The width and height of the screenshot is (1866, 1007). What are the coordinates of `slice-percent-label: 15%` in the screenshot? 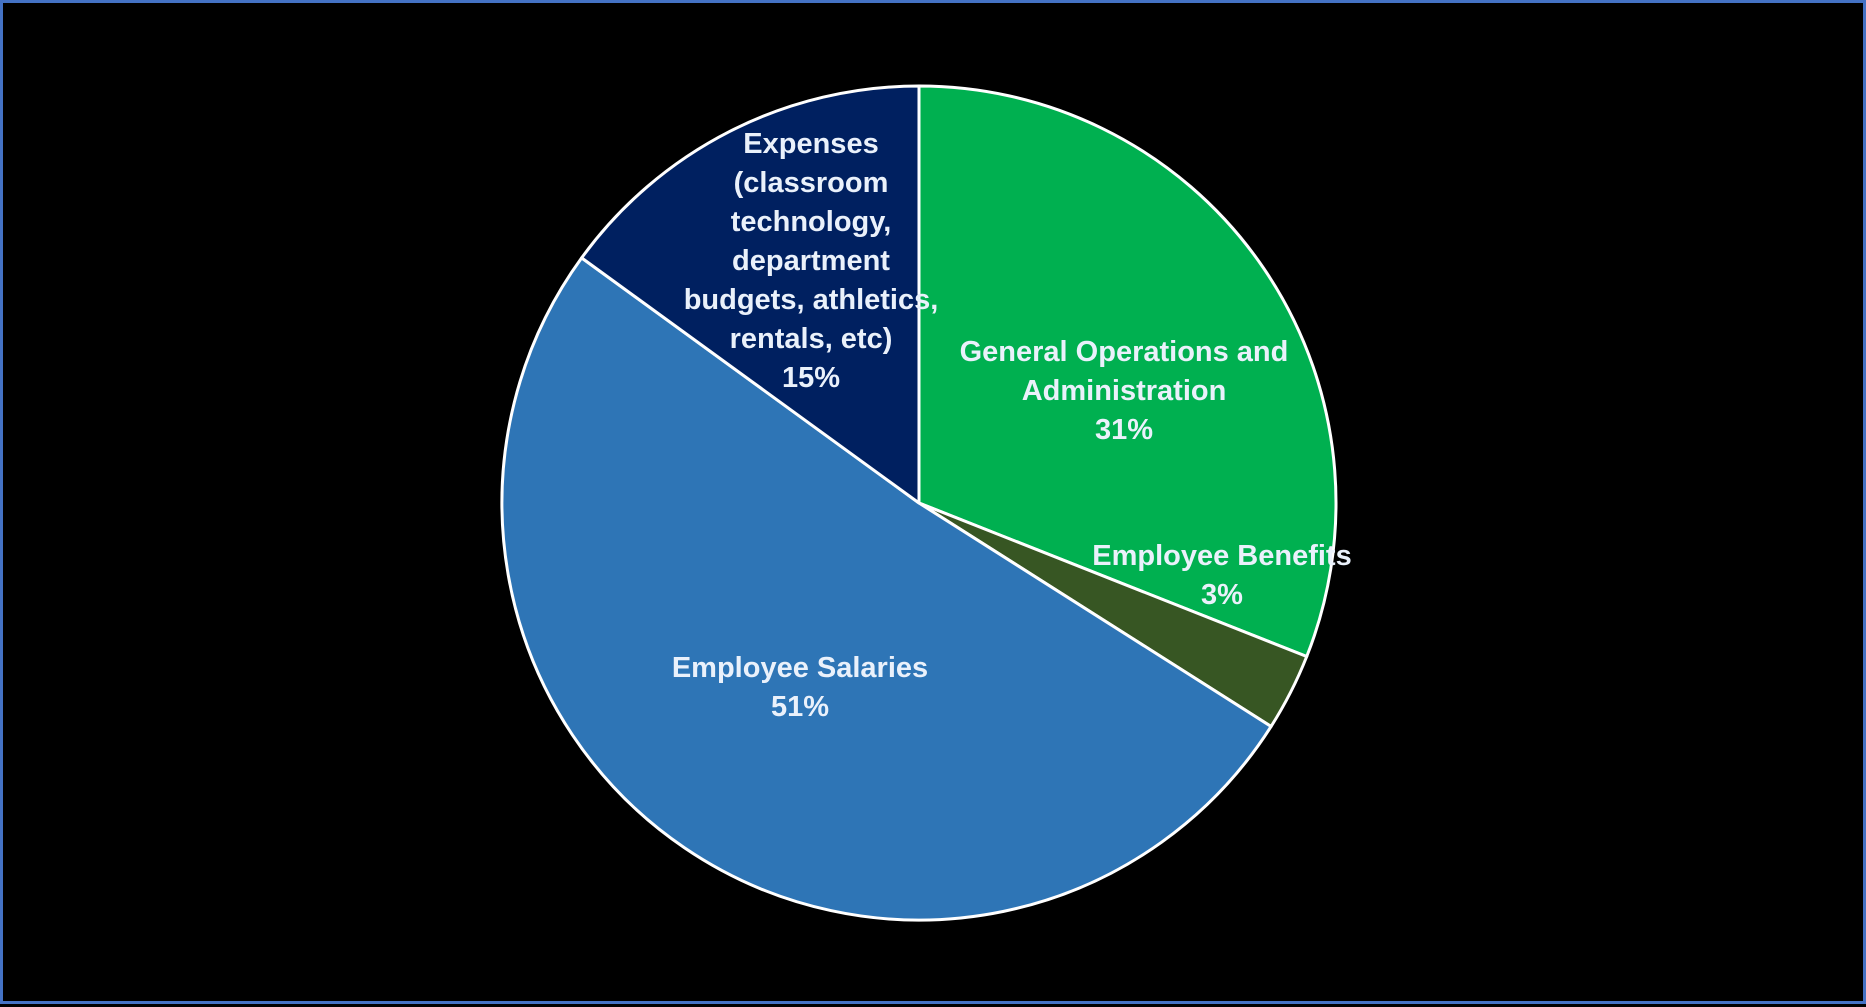 It's located at (811, 378).